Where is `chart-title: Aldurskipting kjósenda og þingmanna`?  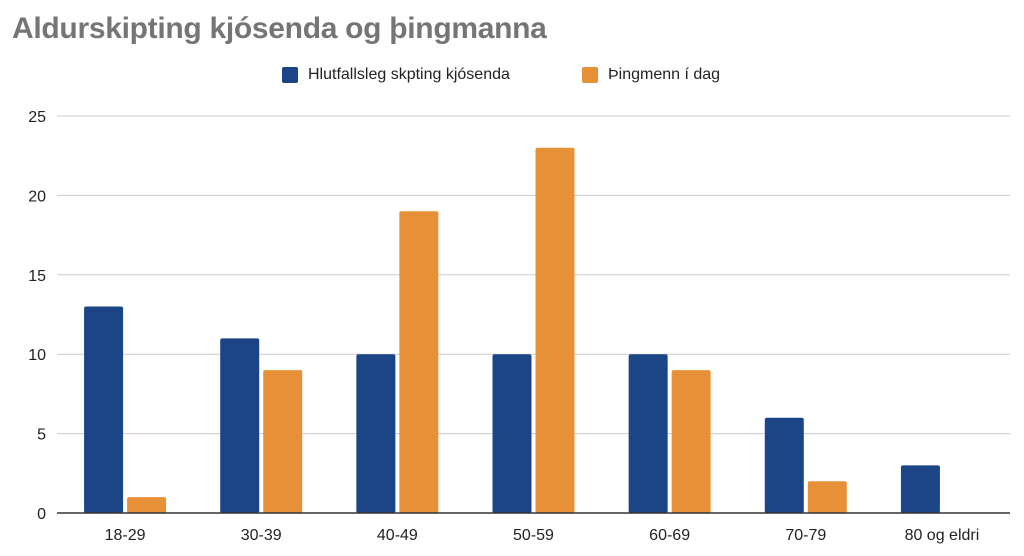
chart-title: Aldurskipting kjósenda og þingmanna is located at coordinates (279, 28).